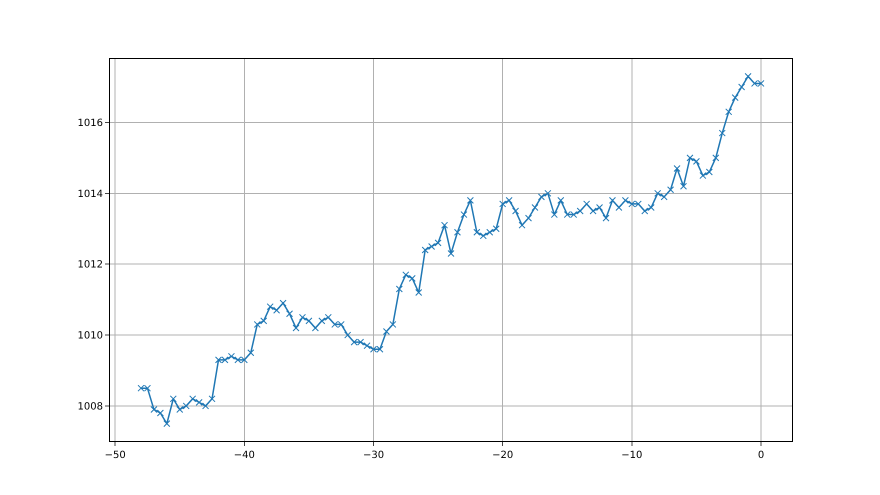 Image resolution: width=880 pixels, height=495 pixels. Describe the element at coordinates (761, 455) in the screenshot. I see `x-tick-label: 0` at that location.